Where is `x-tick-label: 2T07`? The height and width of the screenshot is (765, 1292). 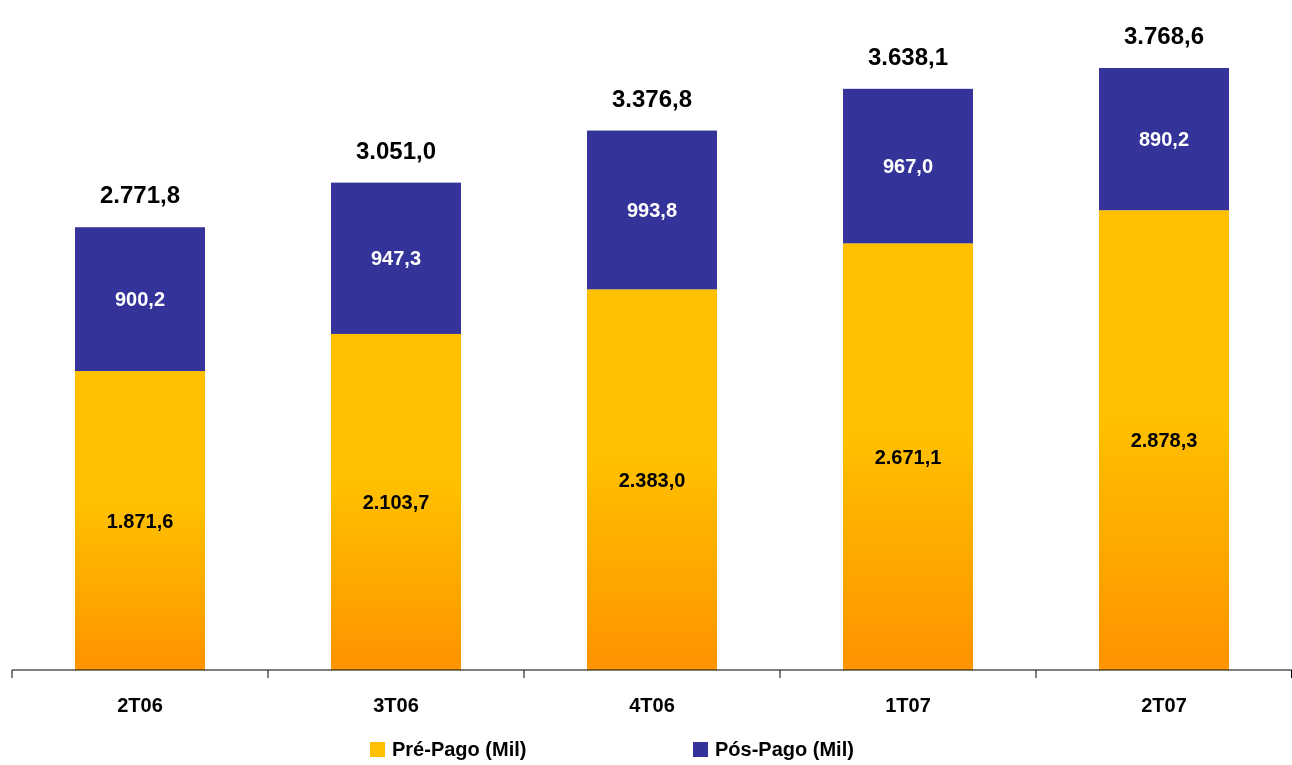 x-tick-label: 2T07 is located at coordinates (1164, 705).